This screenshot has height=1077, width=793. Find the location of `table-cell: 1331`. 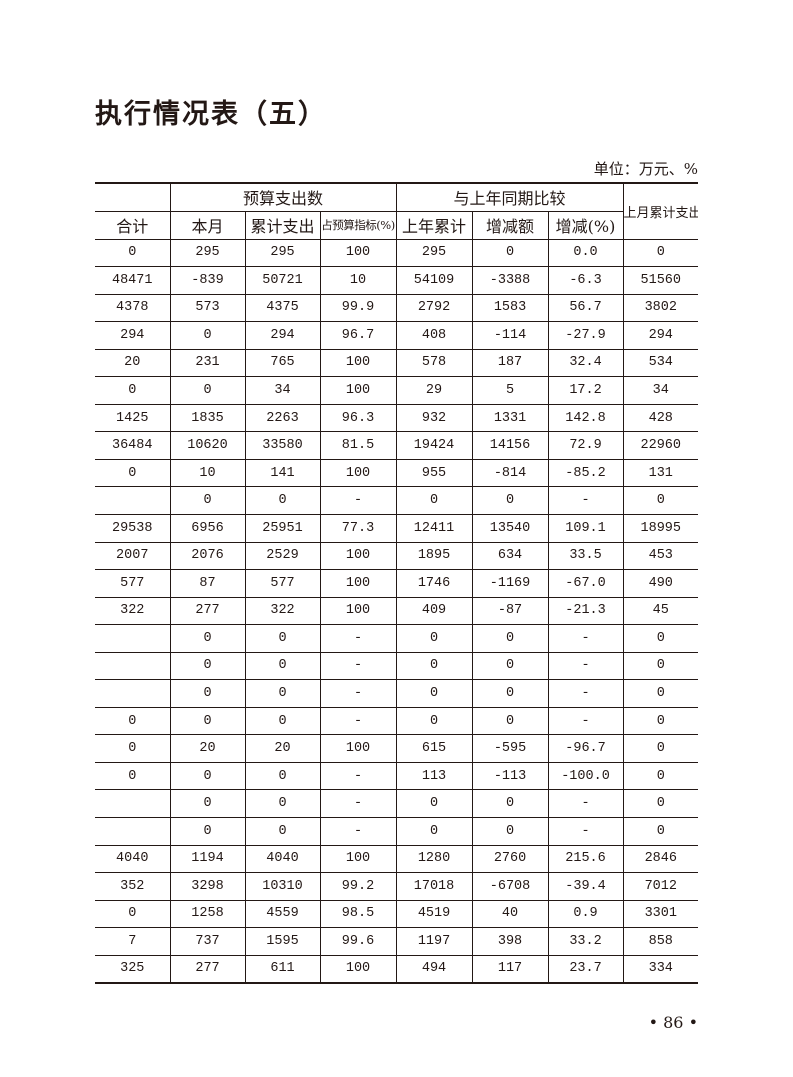

table-cell: 1331 is located at coordinates (510, 418).